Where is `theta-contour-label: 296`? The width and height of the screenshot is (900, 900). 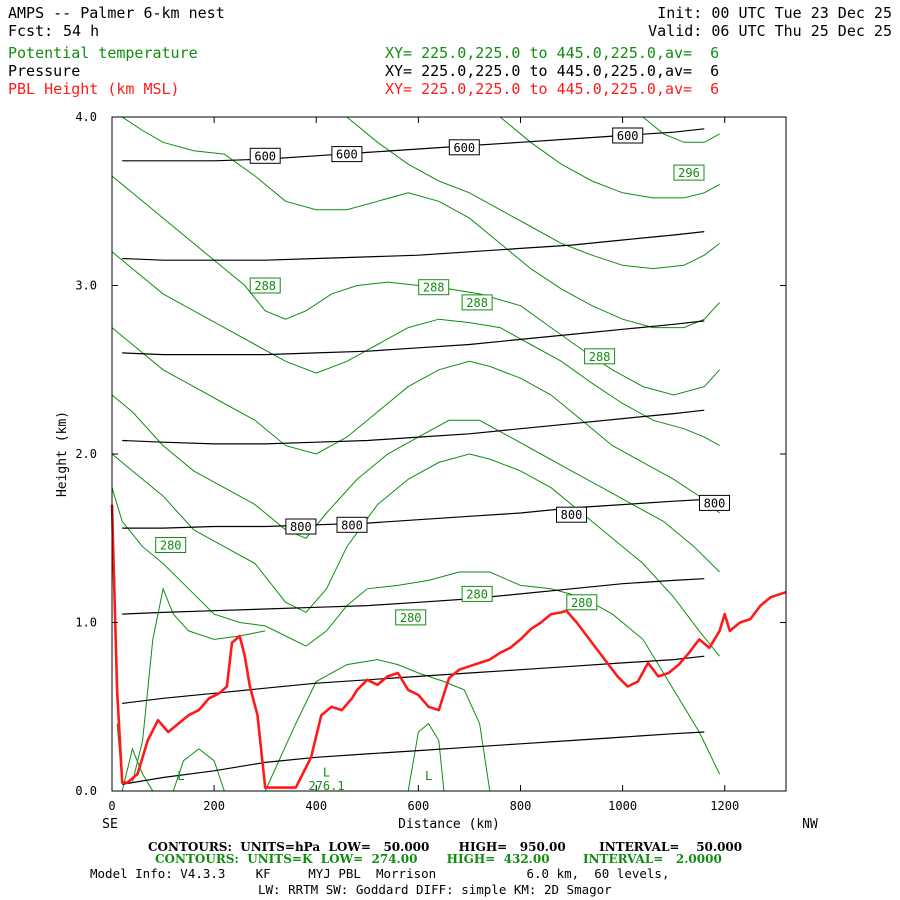
theta-contour-label: 296 is located at coordinates (689, 173).